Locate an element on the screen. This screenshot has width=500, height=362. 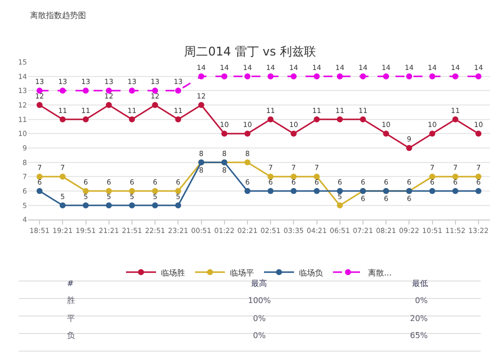
text: 20% is located at coordinates (419, 318).